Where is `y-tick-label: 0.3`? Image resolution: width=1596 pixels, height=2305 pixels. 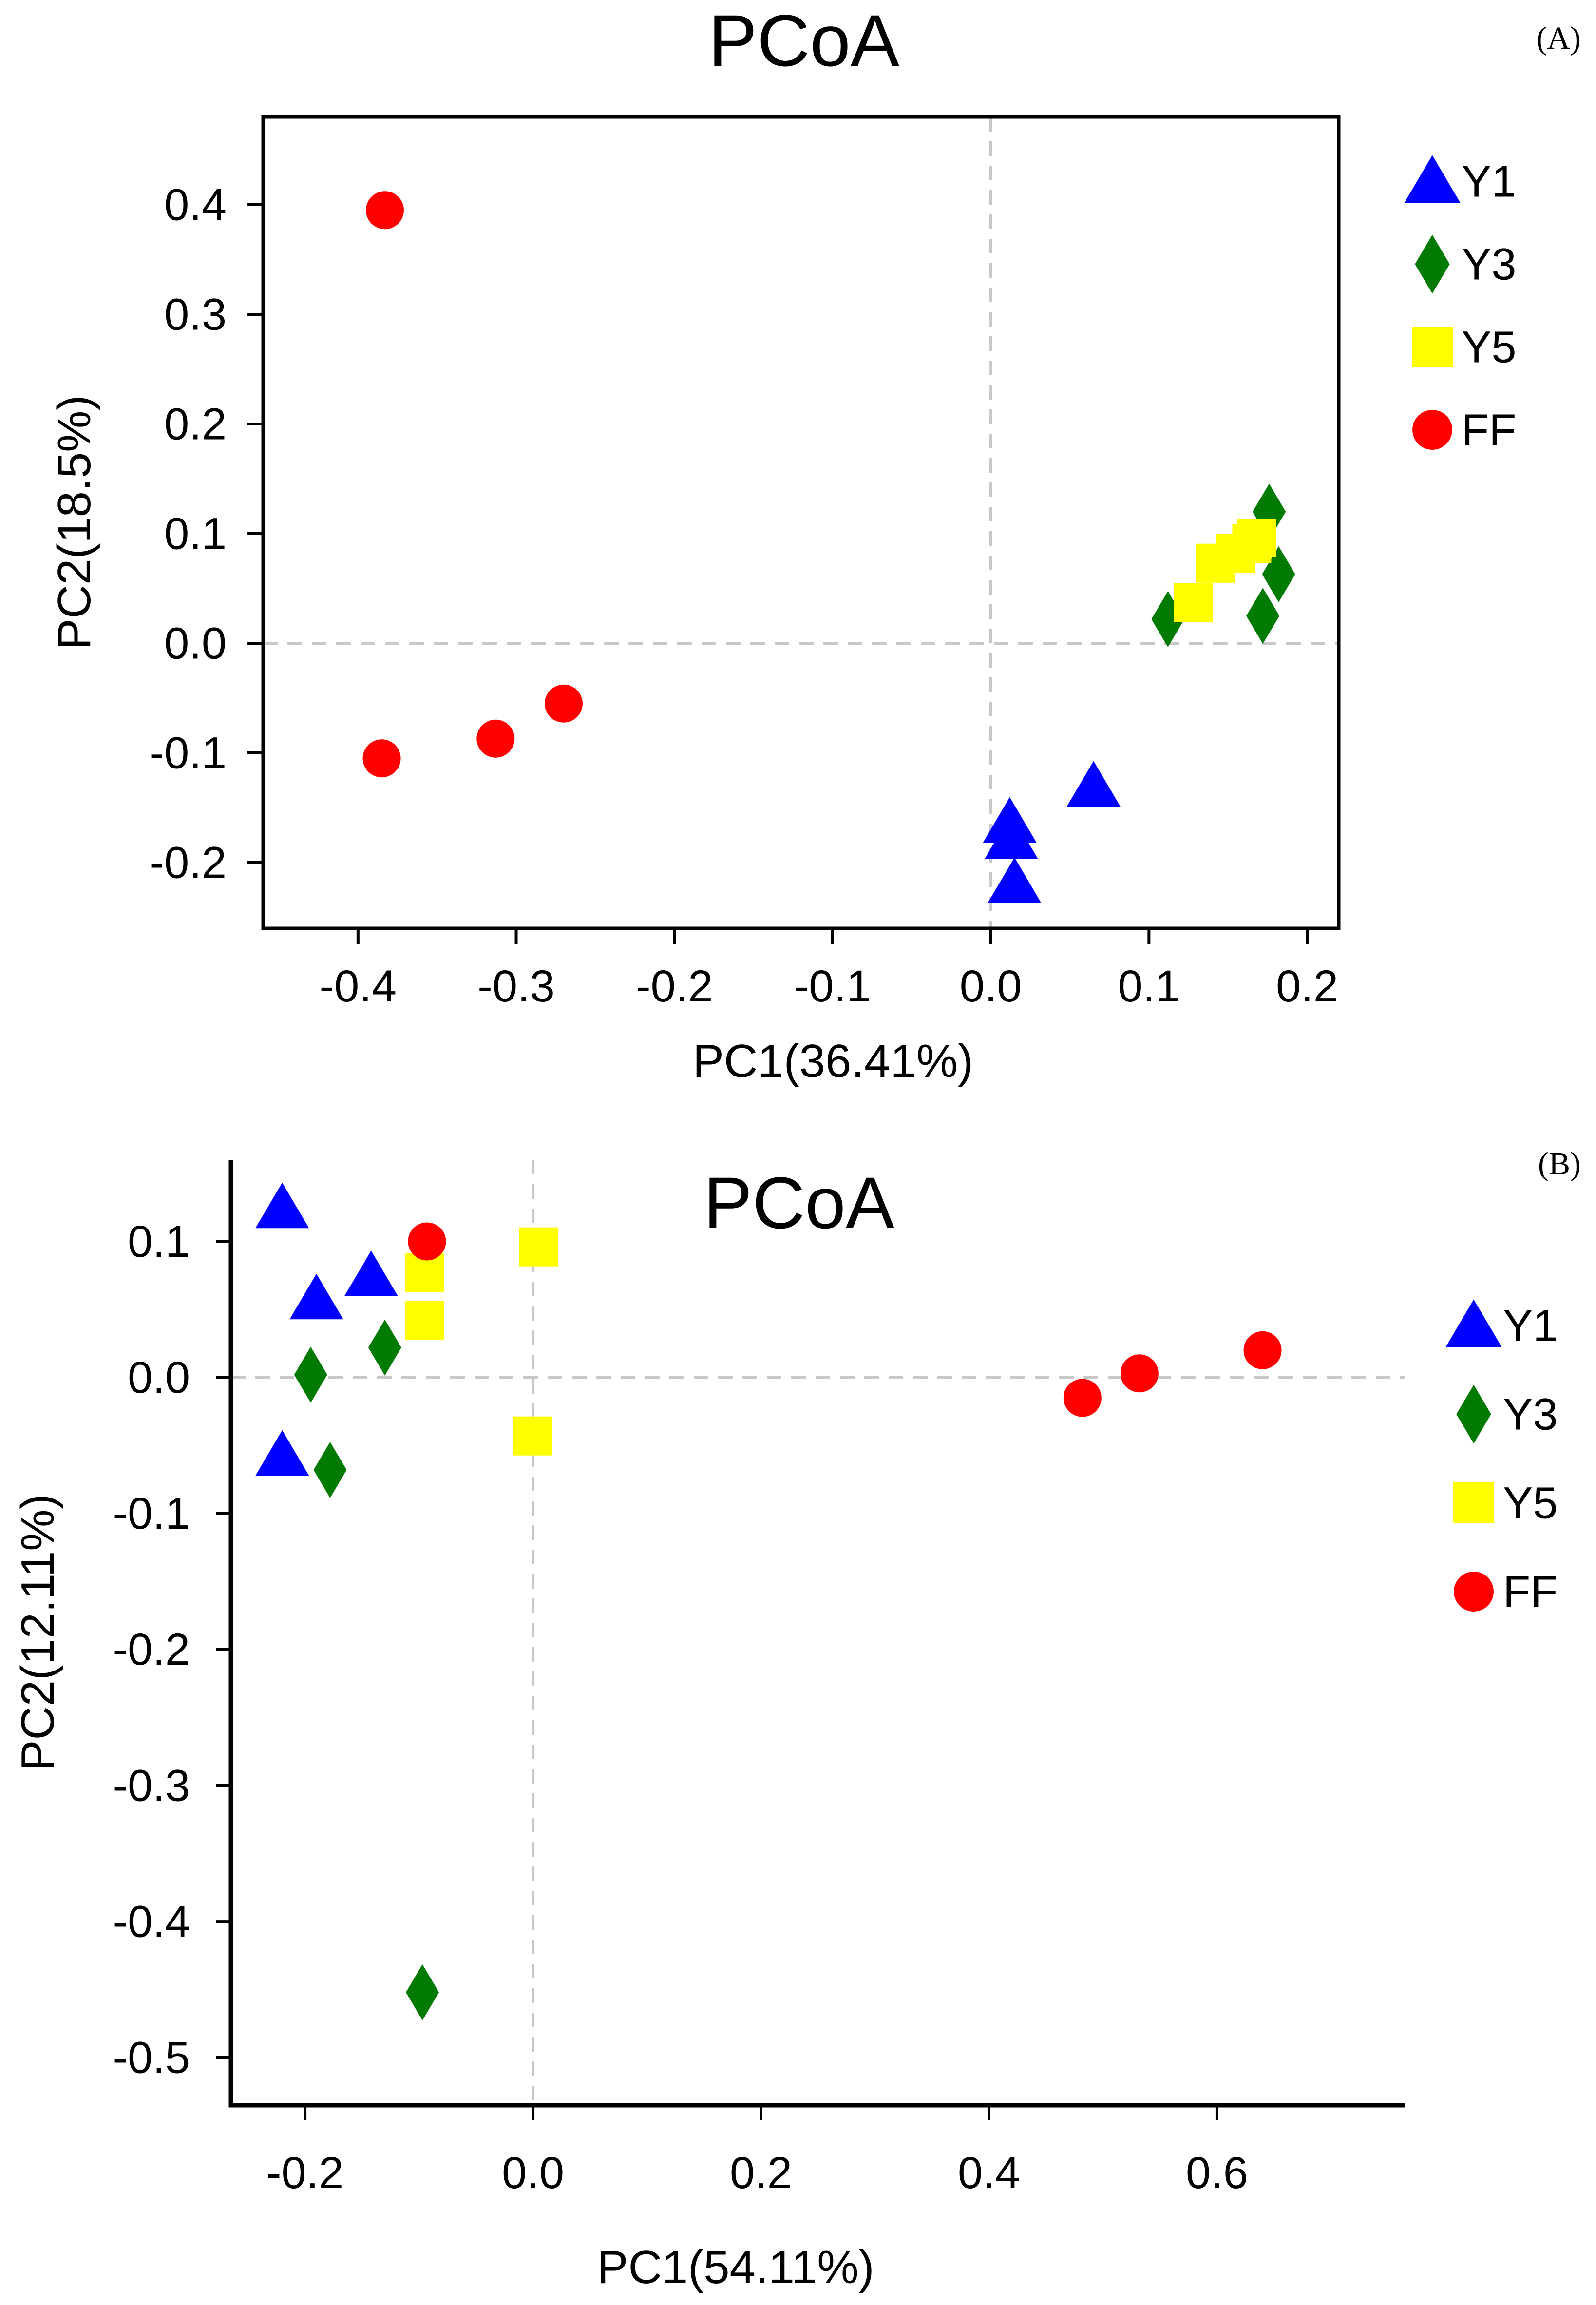
y-tick-label: 0.3 is located at coordinates (196, 314).